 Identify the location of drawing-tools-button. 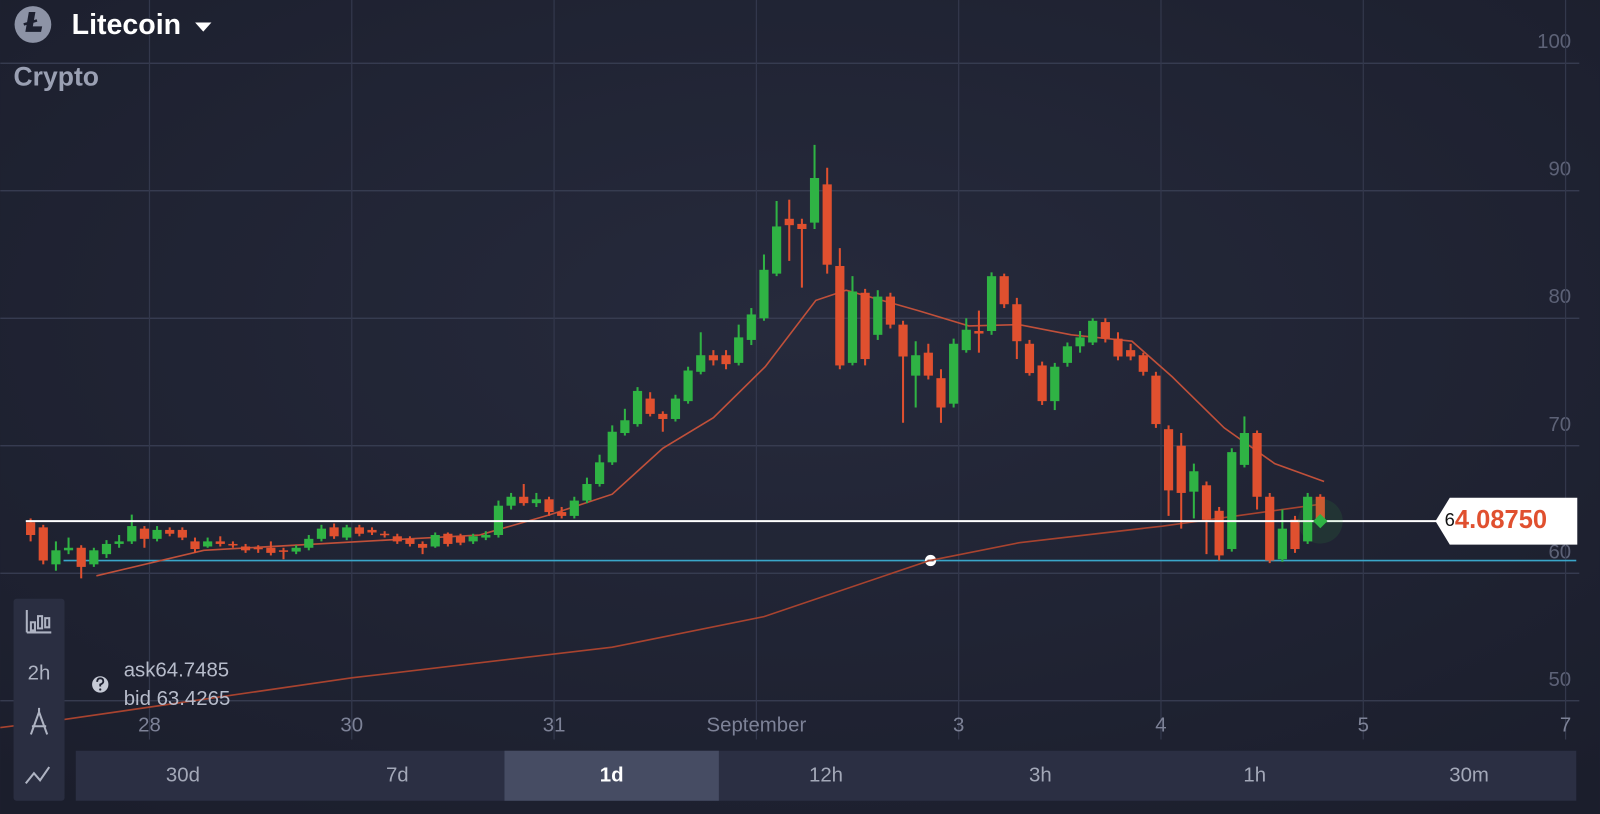
(39, 721).